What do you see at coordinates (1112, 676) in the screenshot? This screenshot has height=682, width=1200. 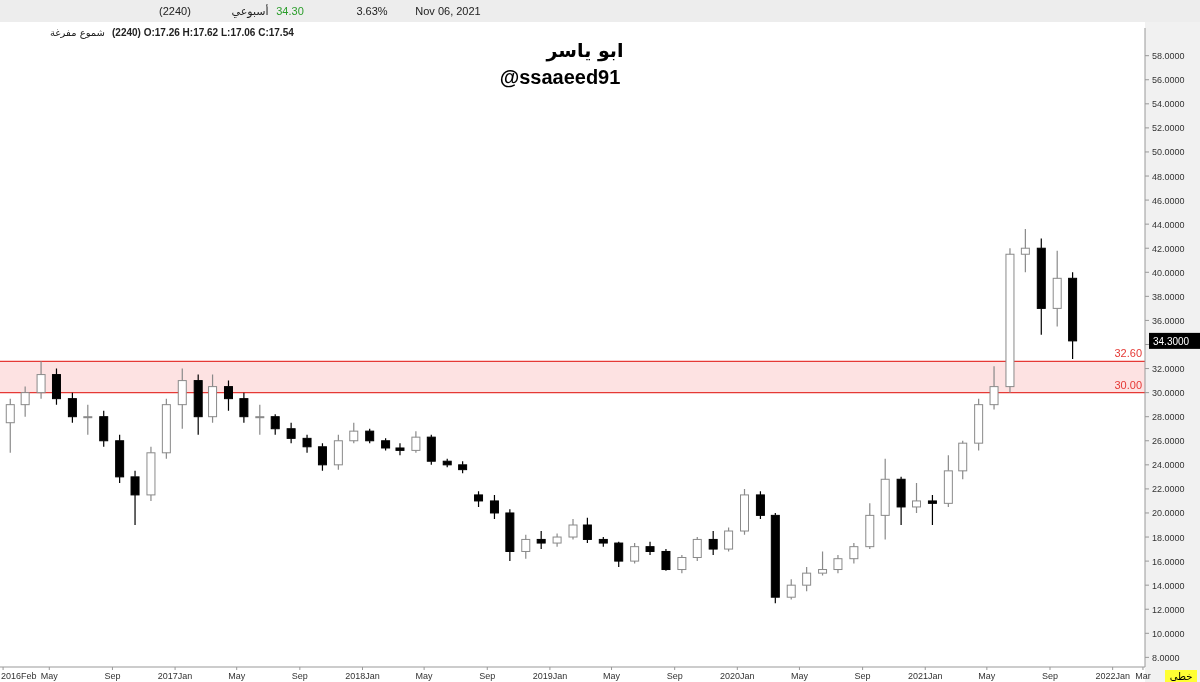 I see `x-tick-label: 2022Jan` at bounding box center [1112, 676].